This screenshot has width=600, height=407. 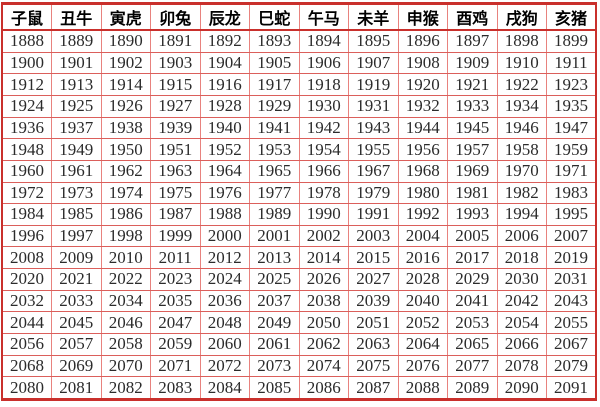 What do you see at coordinates (26, 279) in the screenshot?
I see `year-cell: 2020` at bounding box center [26, 279].